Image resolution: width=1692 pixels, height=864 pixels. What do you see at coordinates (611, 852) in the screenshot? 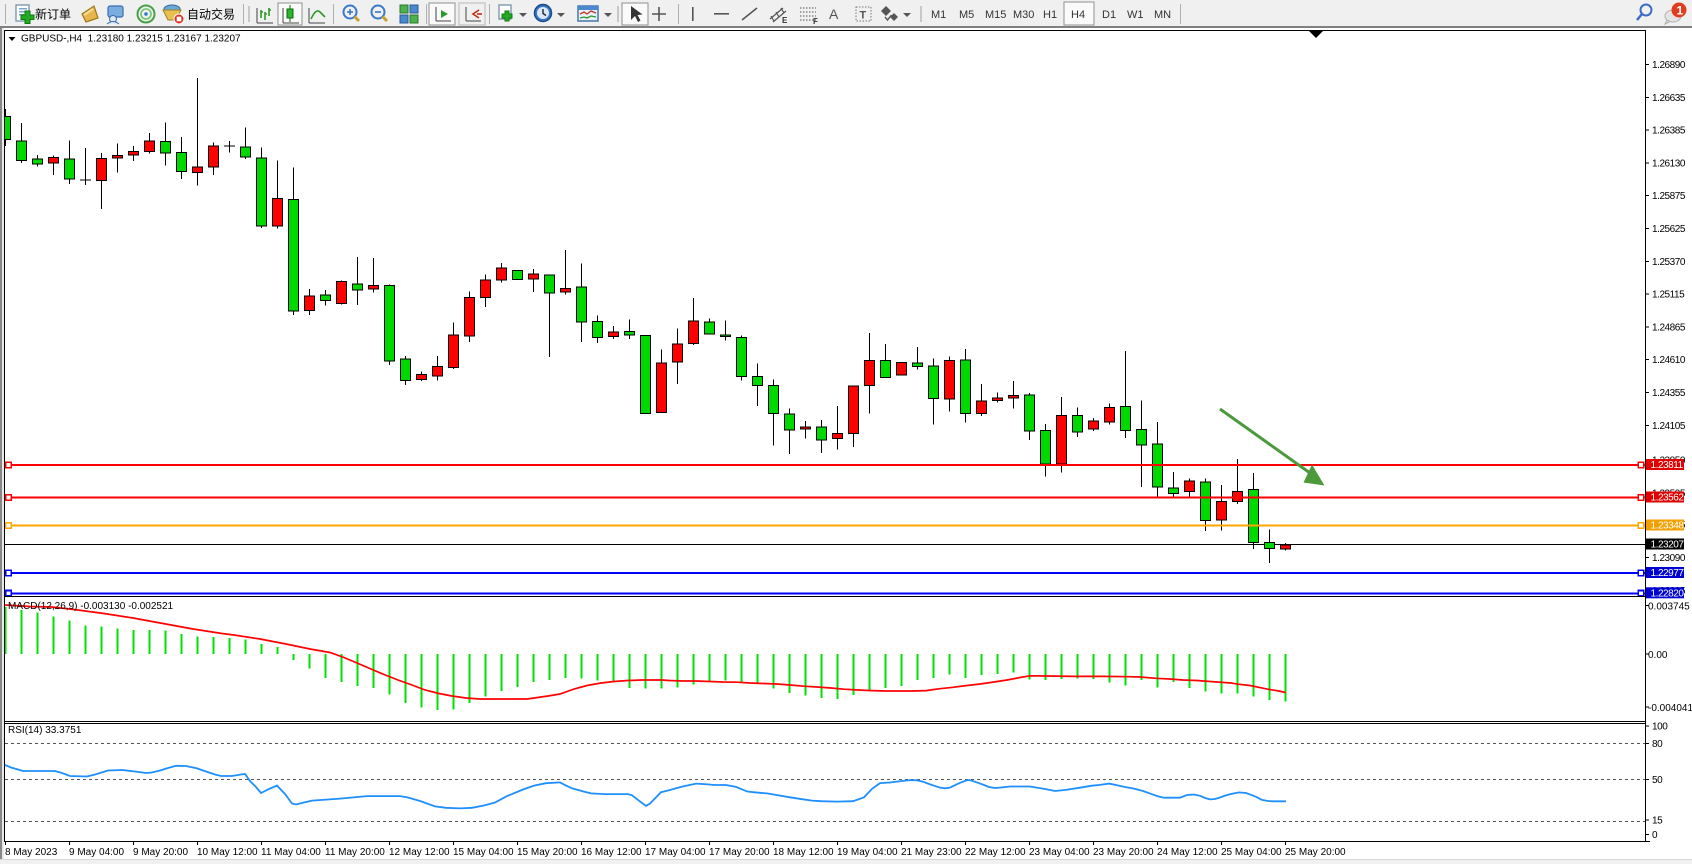
I see `svg-text: 16 May 12:00` at bounding box center [611, 852].